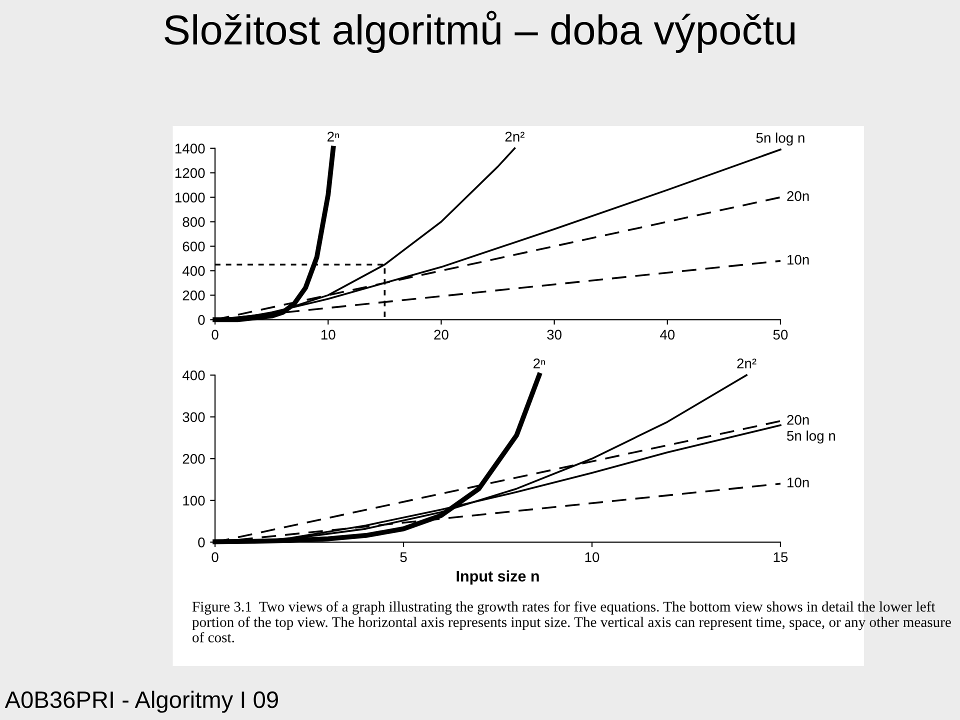  Describe the element at coordinates (667, 335) in the screenshot. I see `x-tick-label: 40` at that location.